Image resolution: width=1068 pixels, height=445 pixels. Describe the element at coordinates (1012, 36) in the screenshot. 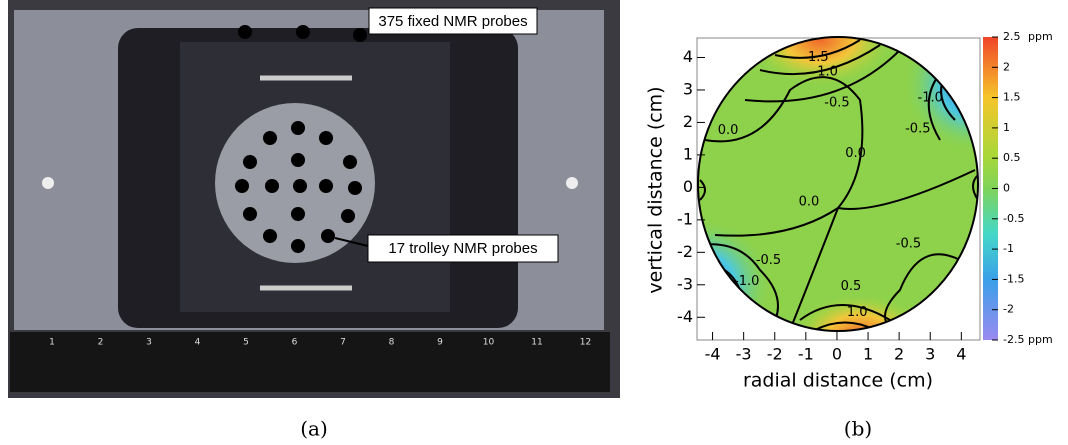

I see `colorbar-tick-label: 2.5` at that location.